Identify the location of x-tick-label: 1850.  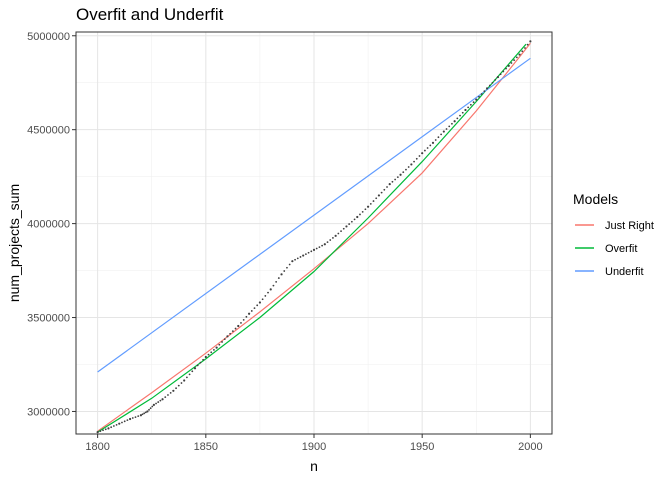
(206, 447).